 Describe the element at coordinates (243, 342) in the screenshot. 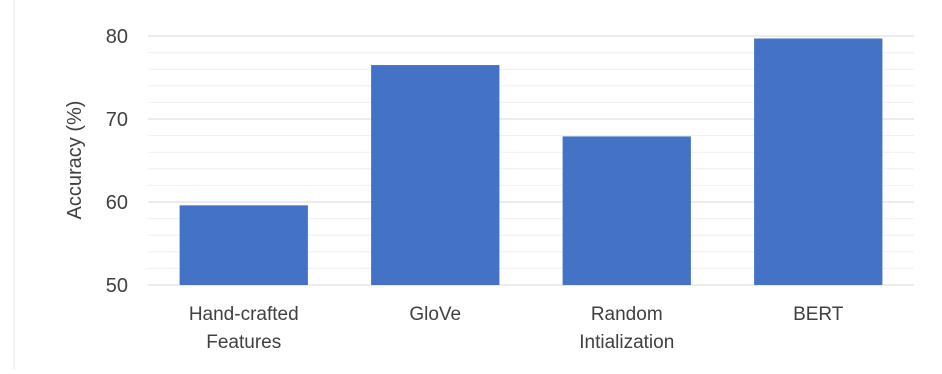

I see `x-tick-label: Features` at that location.